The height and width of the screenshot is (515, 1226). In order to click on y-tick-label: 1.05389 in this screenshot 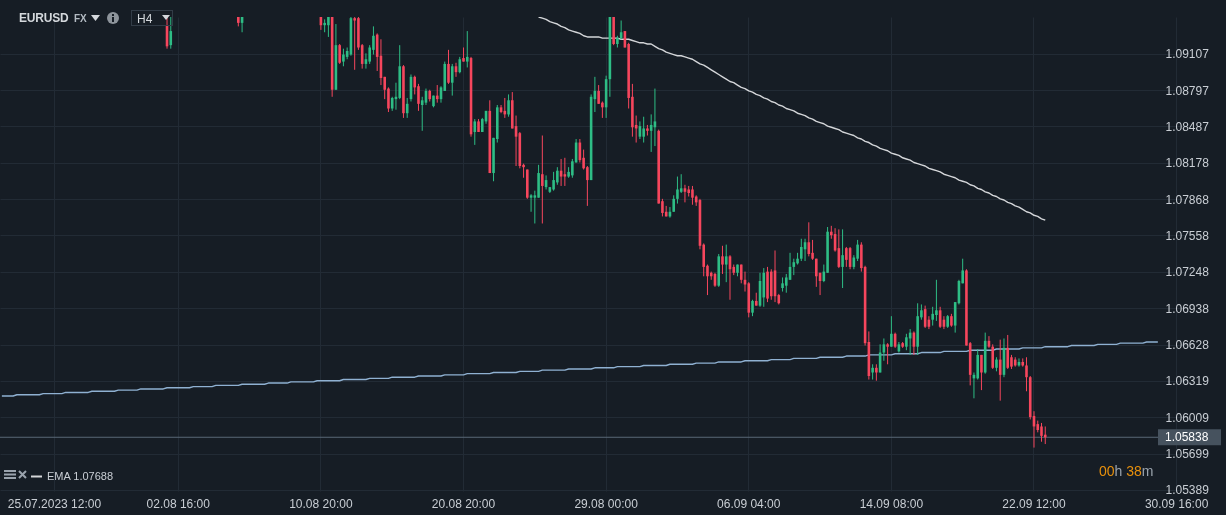, I will do `click(1187, 490)`.